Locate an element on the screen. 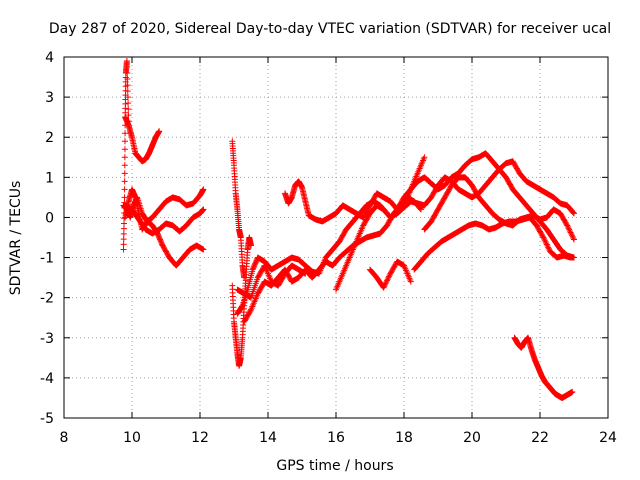 The height and width of the screenshot is (480, 640). y-tick-label: -3 is located at coordinates (47, 339).